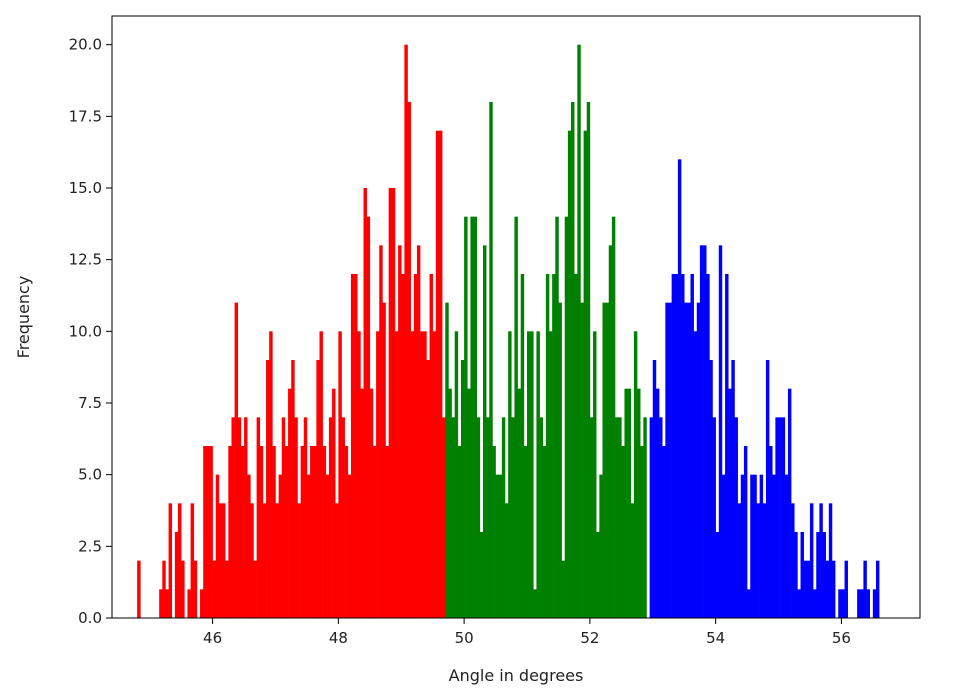 This screenshot has width=969, height=694. Describe the element at coordinates (85, 331) in the screenshot. I see `y-tick-label: 10.0` at that location.